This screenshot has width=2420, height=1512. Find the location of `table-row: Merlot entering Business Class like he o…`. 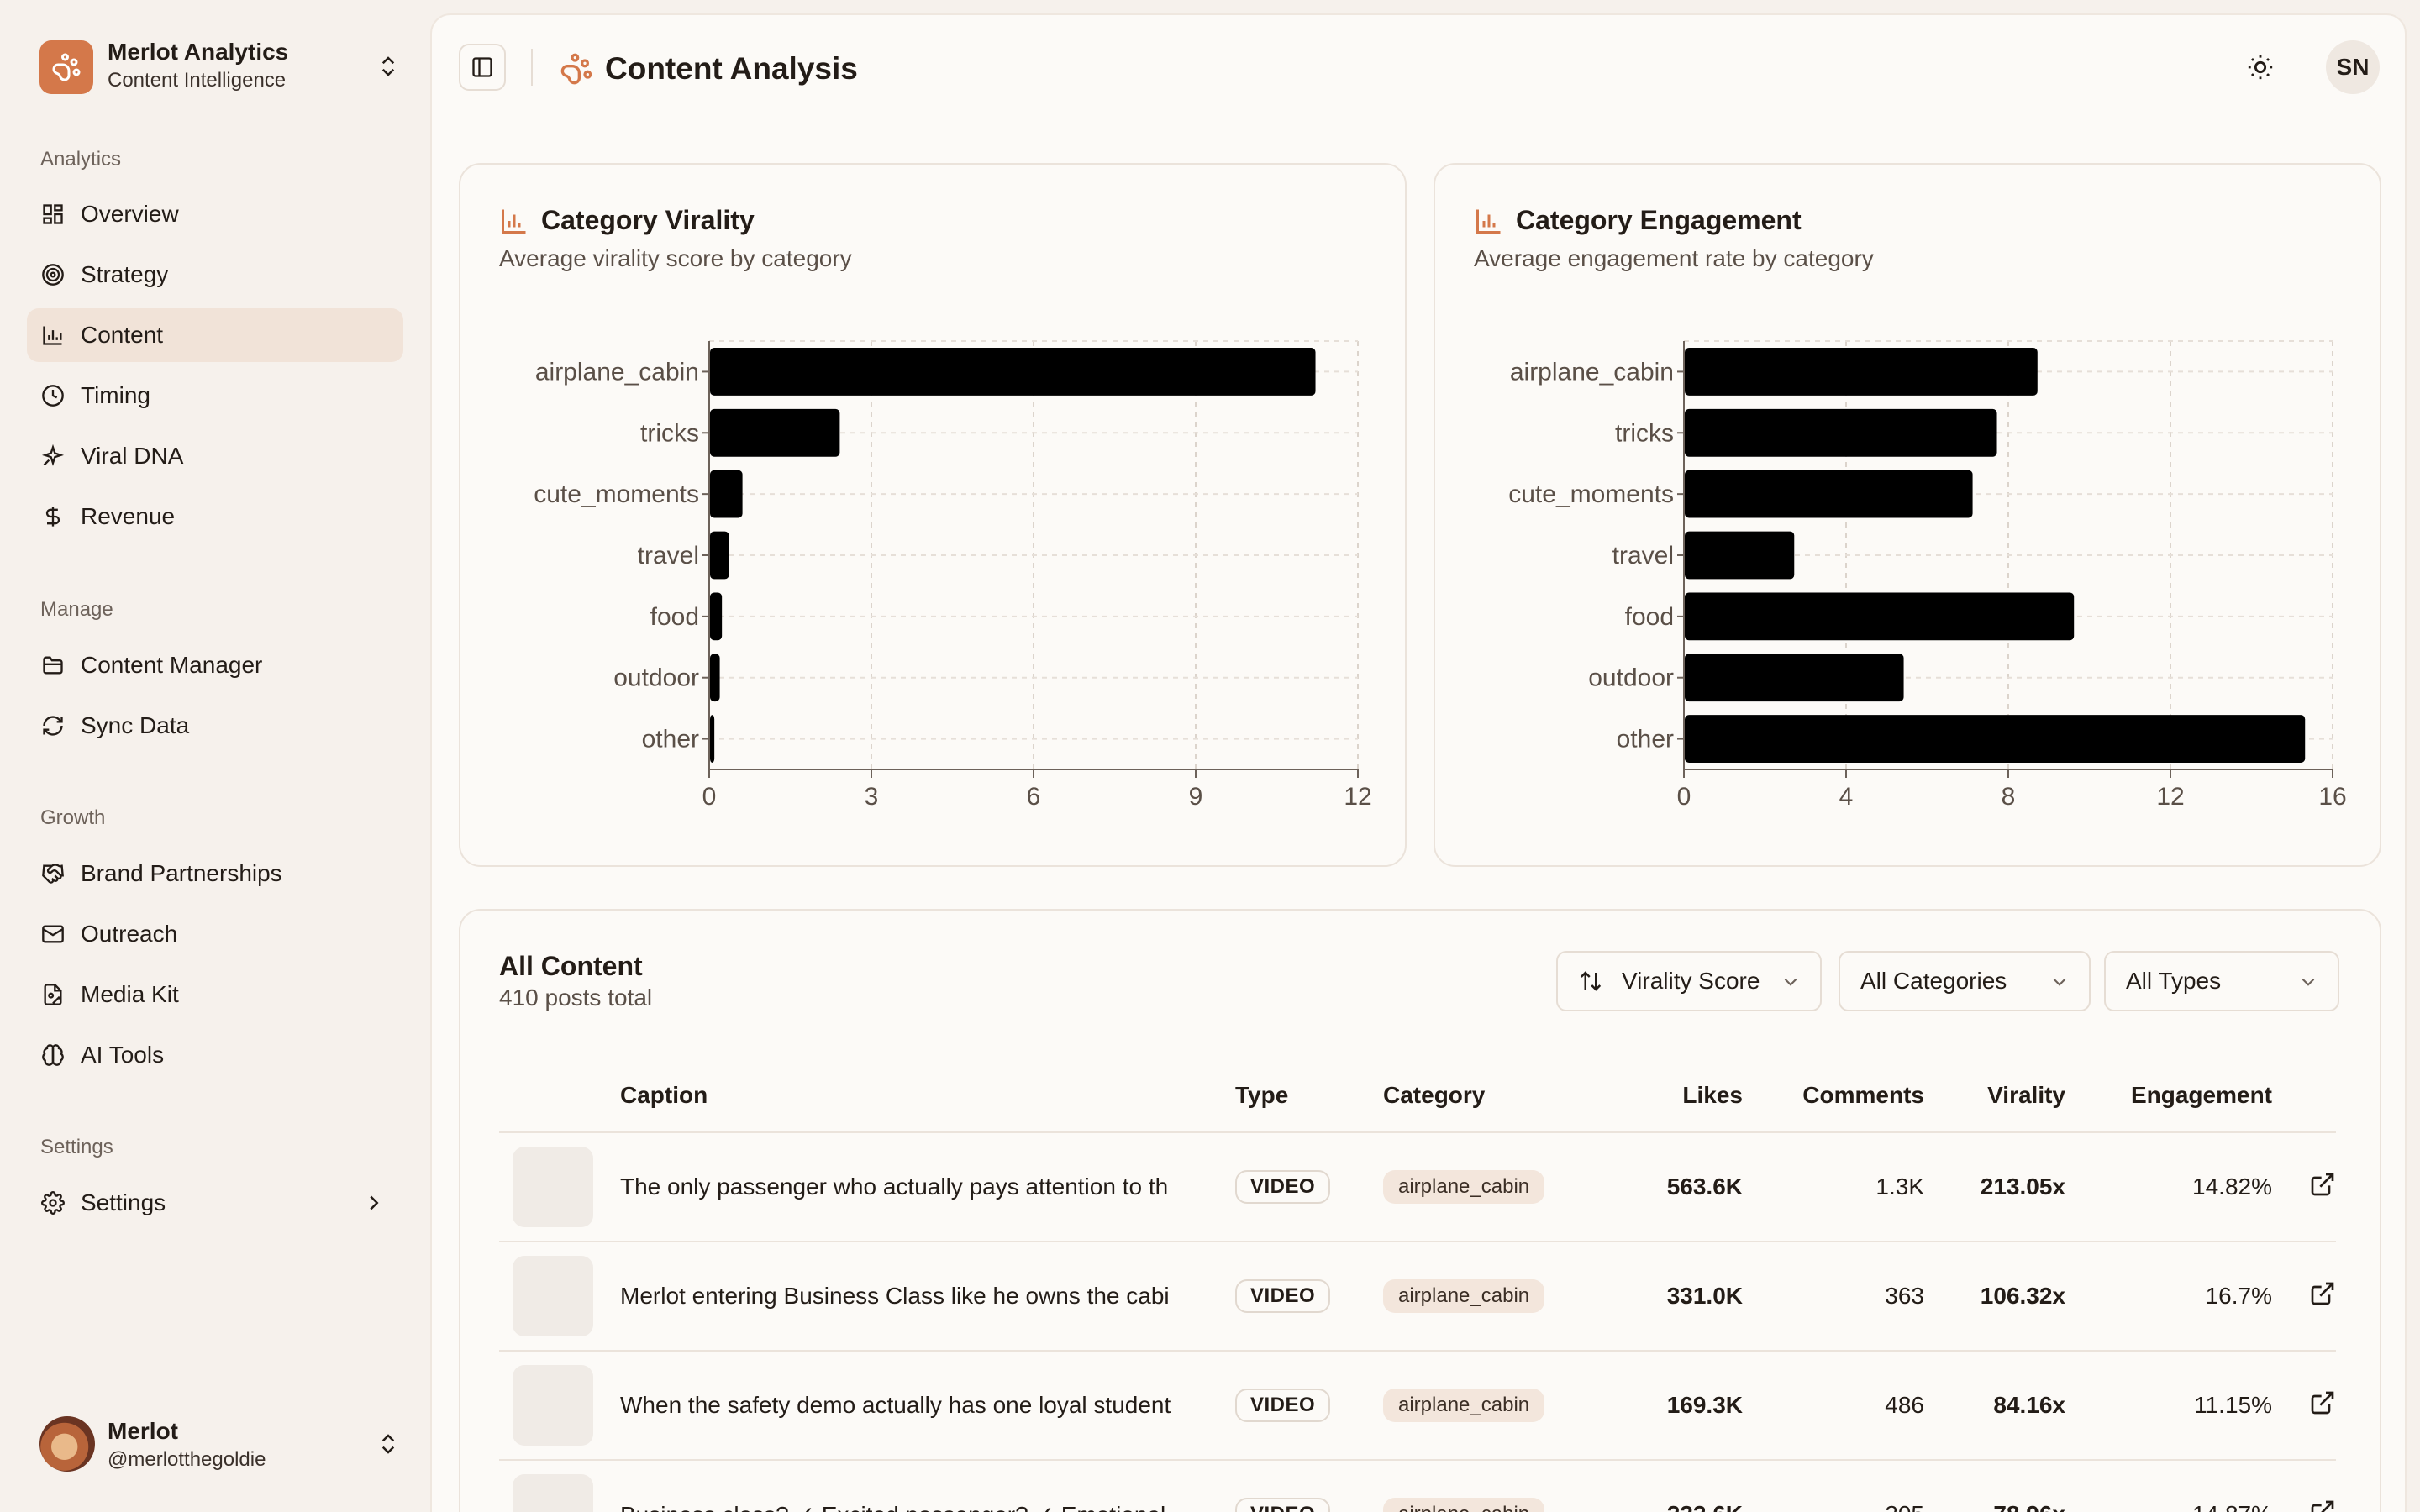

table-row: Merlot entering Business Class like he o… is located at coordinates (1417, 1297).